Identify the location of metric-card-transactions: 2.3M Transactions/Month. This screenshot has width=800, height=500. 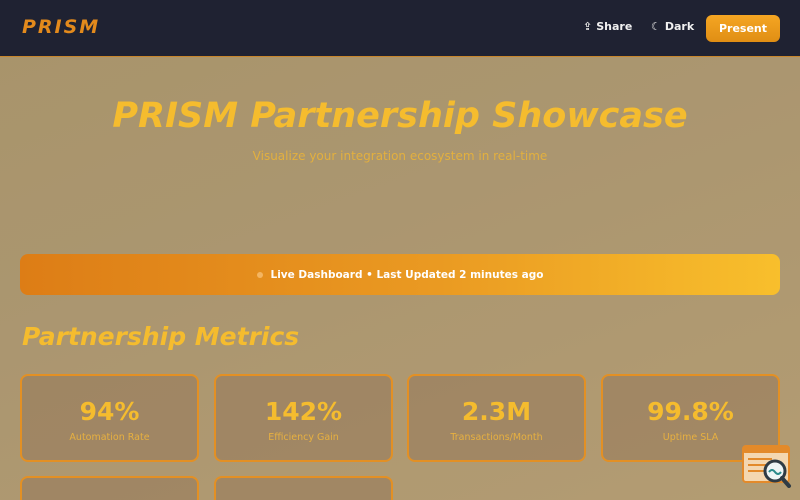
(496, 418).